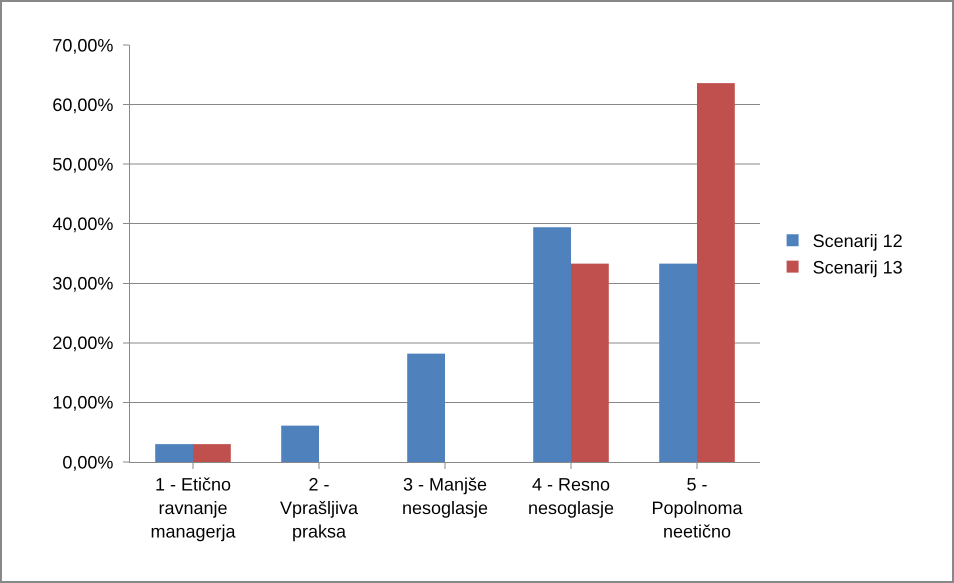 The image size is (954, 583). I want to click on legend-label: Scenarij 13, so click(857, 268).